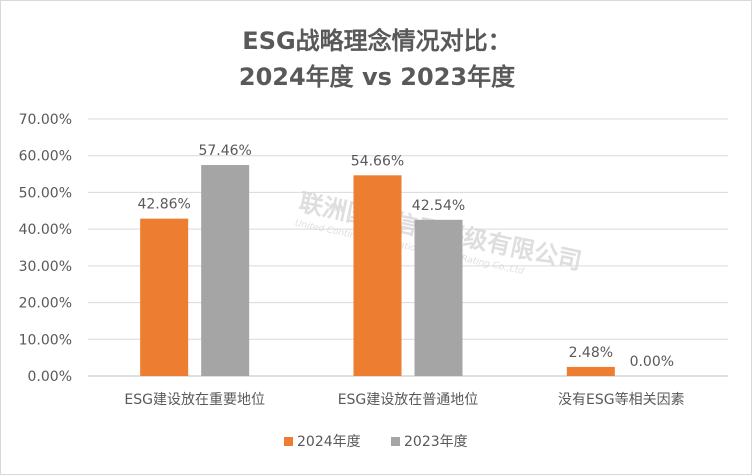 The height and width of the screenshot is (475, 752). Describe the element at coordinates (591, 353) in the screenshot. I see `data-label: 2.48%` at that location.